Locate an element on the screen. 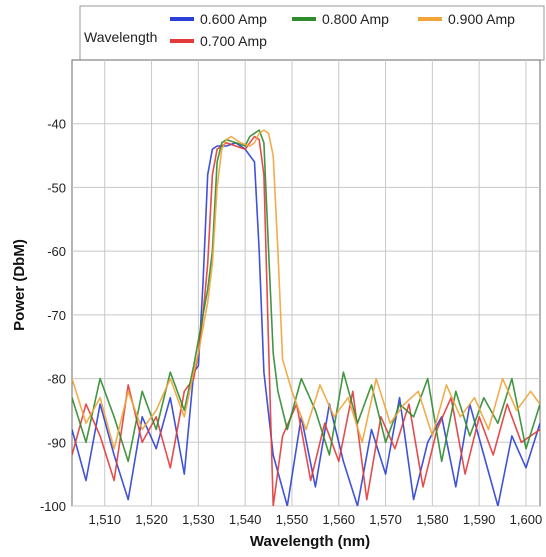  y-tick-label: -100 is located at coordinates (53, 506).